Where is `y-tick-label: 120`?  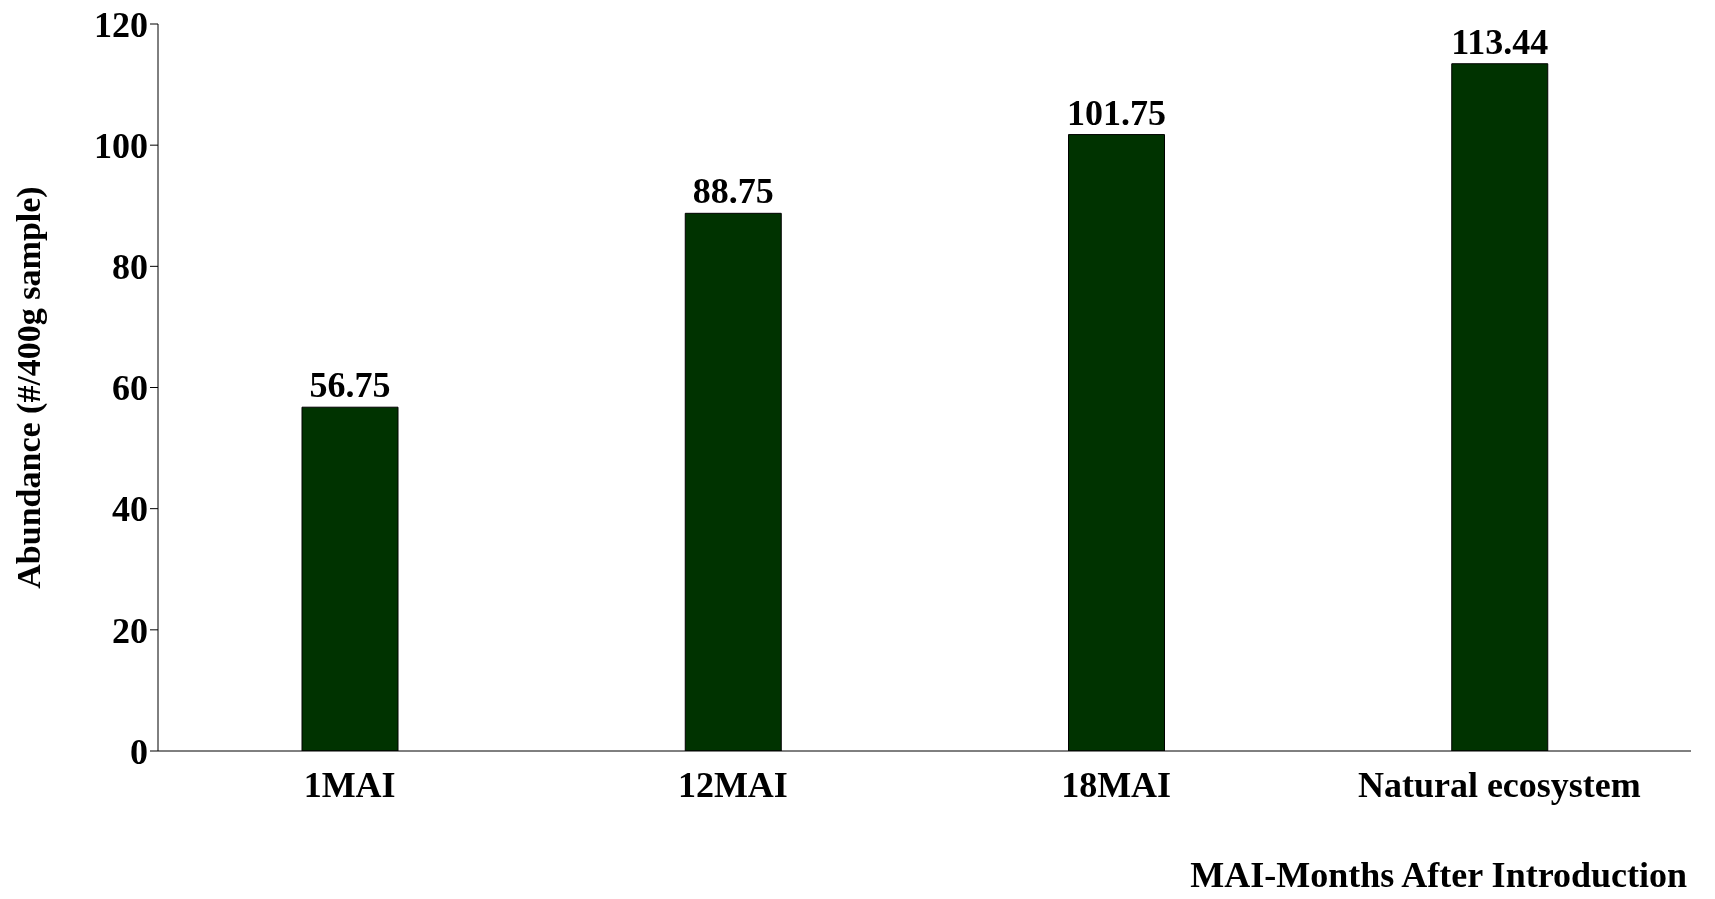
y-tick-label: 120 is located at coordinates (121, 24).